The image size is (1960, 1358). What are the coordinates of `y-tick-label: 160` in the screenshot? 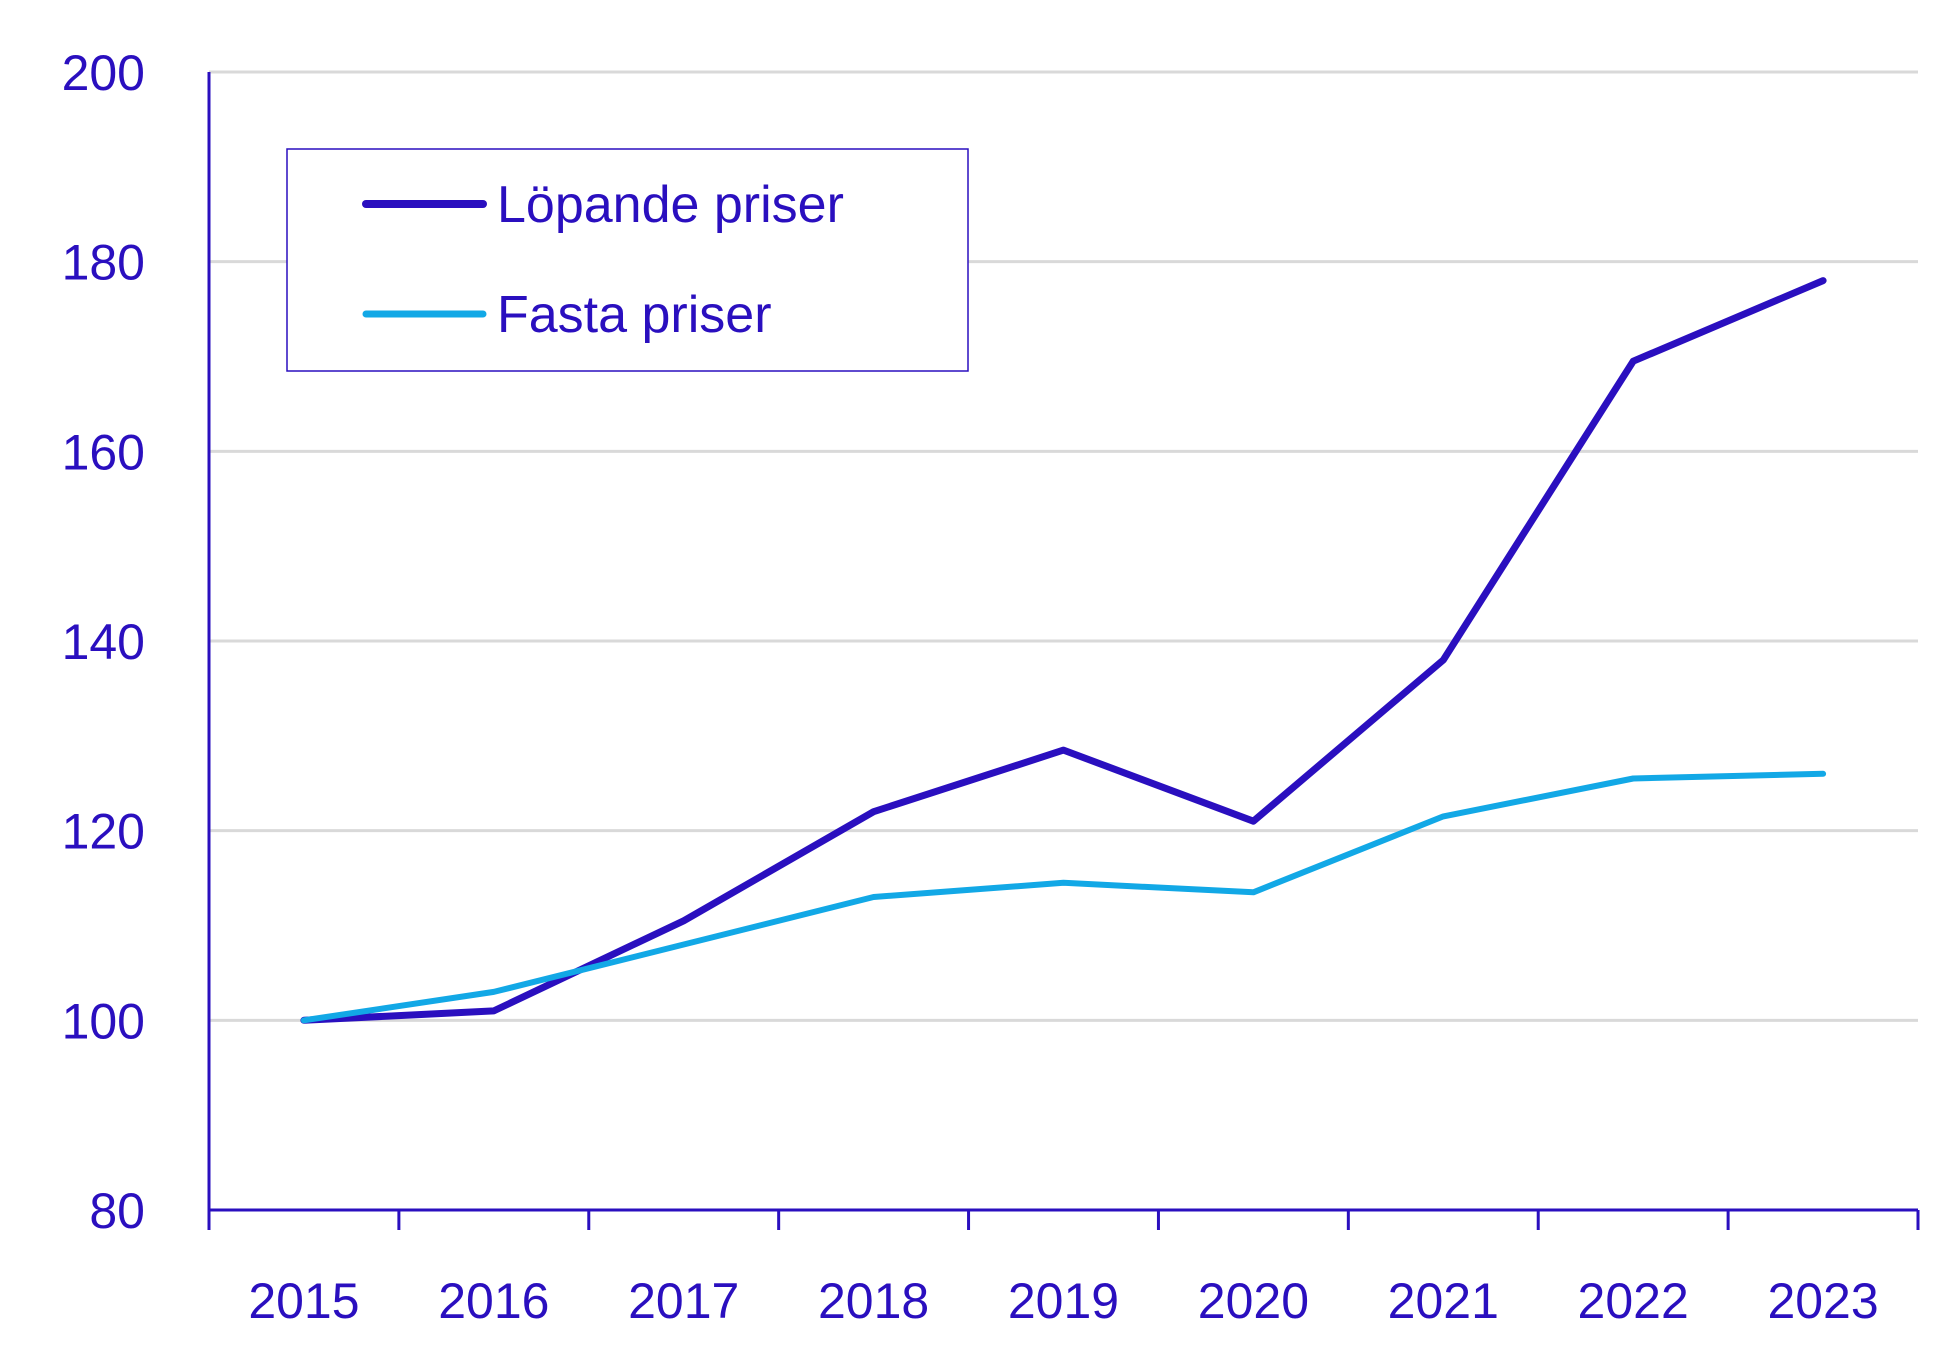 It's located at (103, 452).